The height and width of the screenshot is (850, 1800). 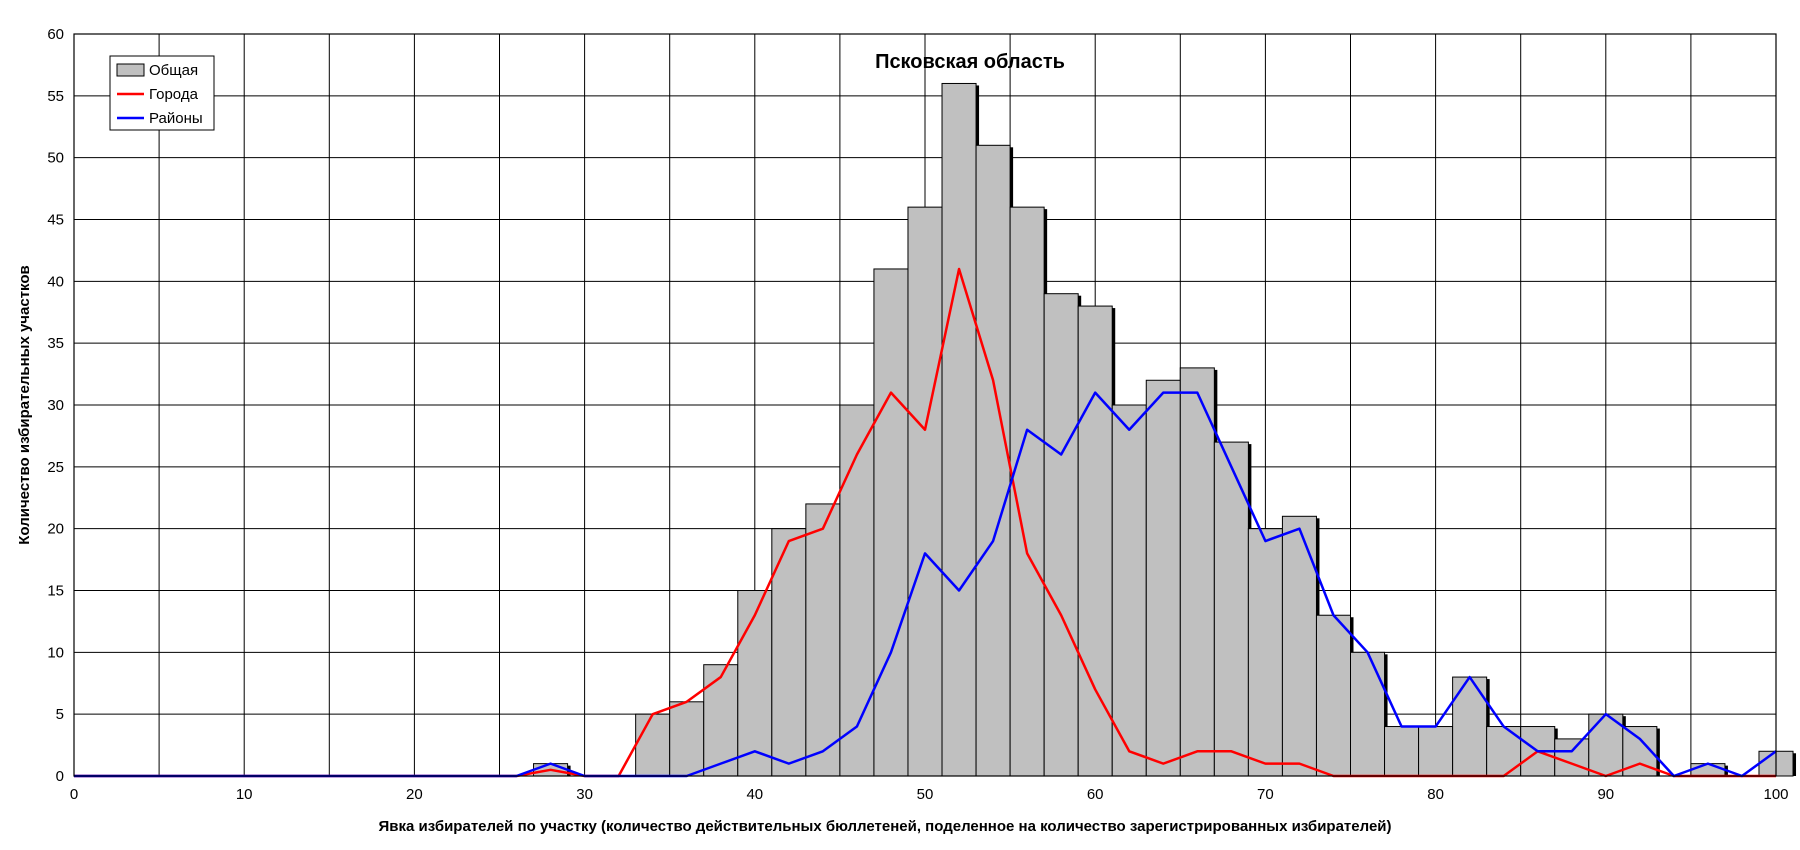 What do you see at coordinates (55, 652) in the screenshot?
I see `y-tick-label: 10` at bounding box center [55, 652].